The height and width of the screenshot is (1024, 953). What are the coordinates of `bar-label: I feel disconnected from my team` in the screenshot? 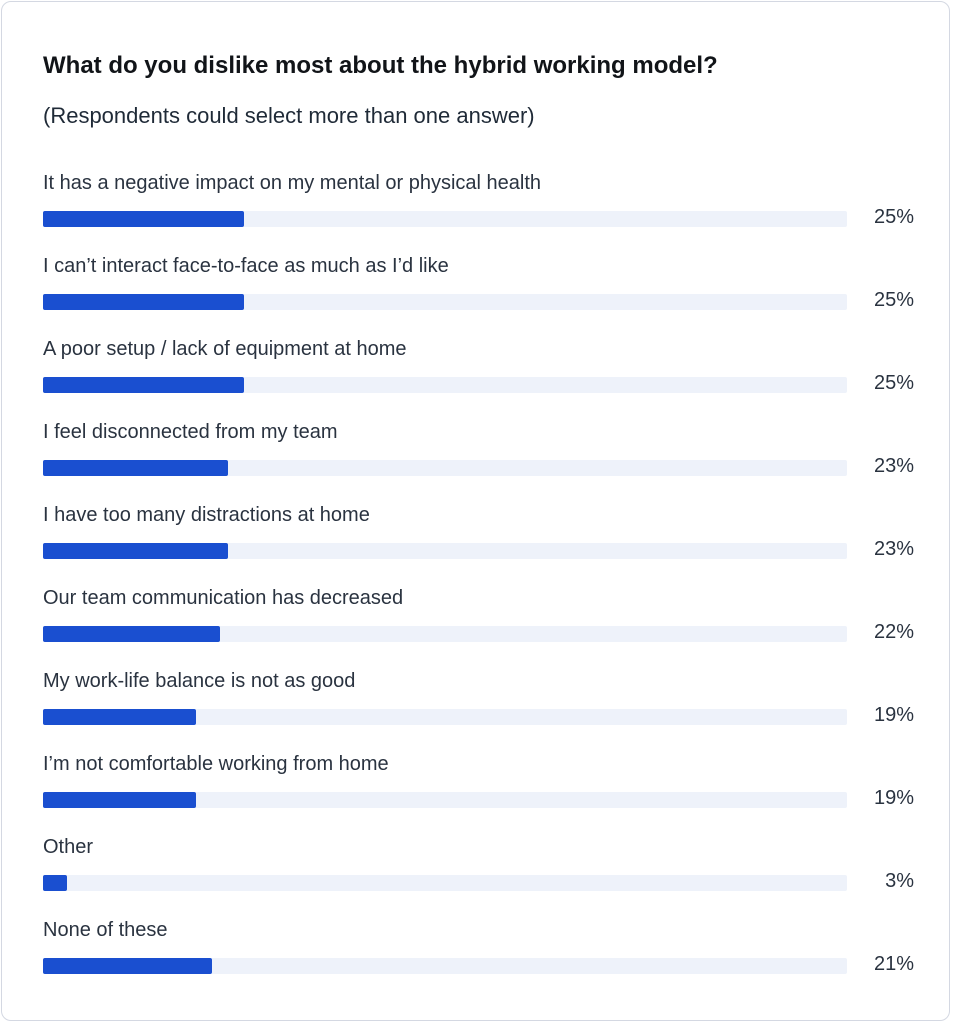 It's located at (190, 432).